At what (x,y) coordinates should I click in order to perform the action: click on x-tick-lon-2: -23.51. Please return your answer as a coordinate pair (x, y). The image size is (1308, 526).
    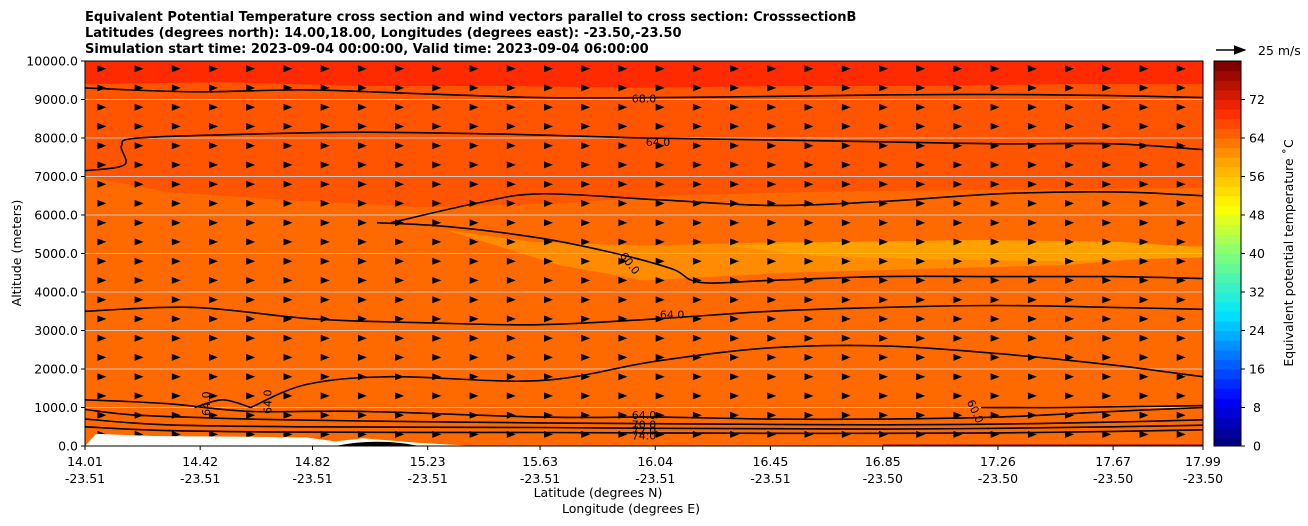
    Looking at the image, I should click on (312, 478).